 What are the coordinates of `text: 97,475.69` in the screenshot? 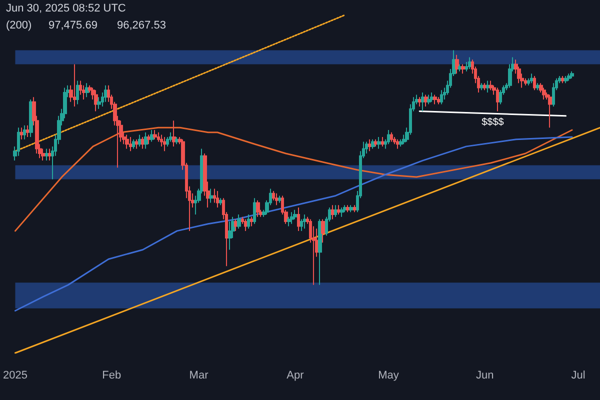 It's located at (73, 26).